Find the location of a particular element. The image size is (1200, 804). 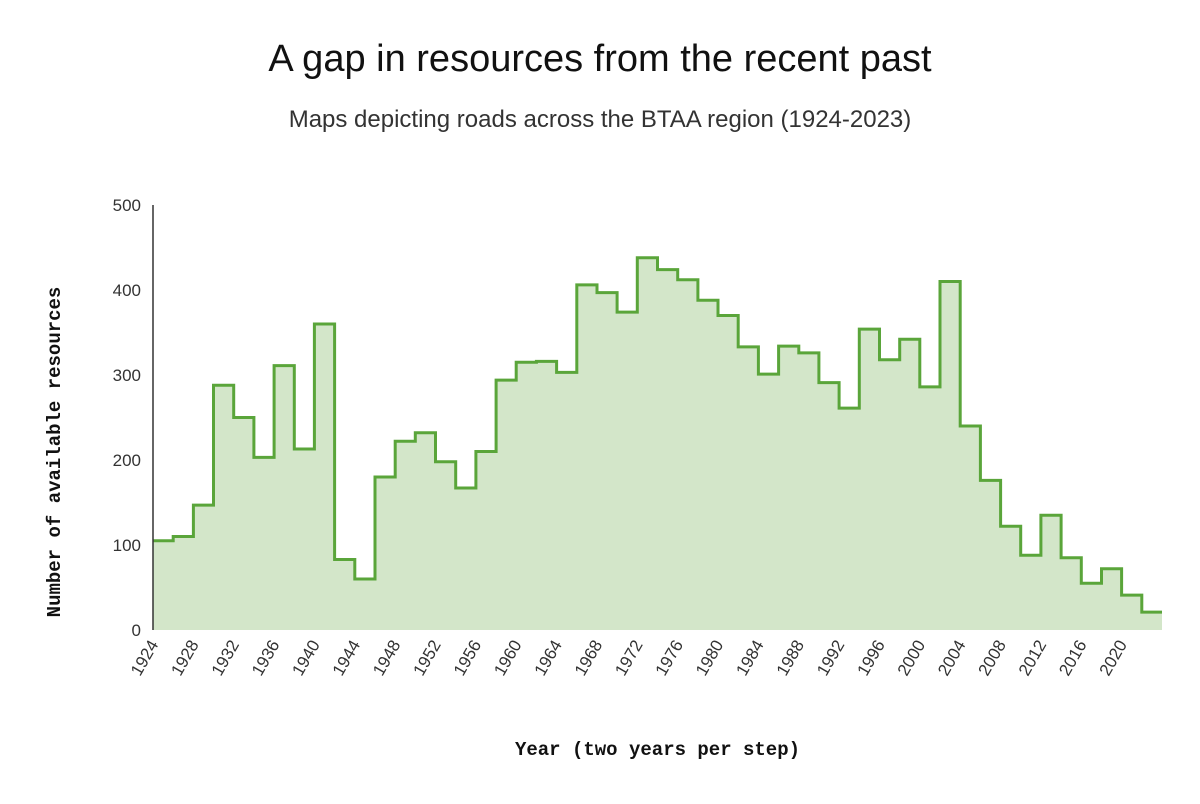

y-tick-label: 300 is located at coordinates (127, 375).